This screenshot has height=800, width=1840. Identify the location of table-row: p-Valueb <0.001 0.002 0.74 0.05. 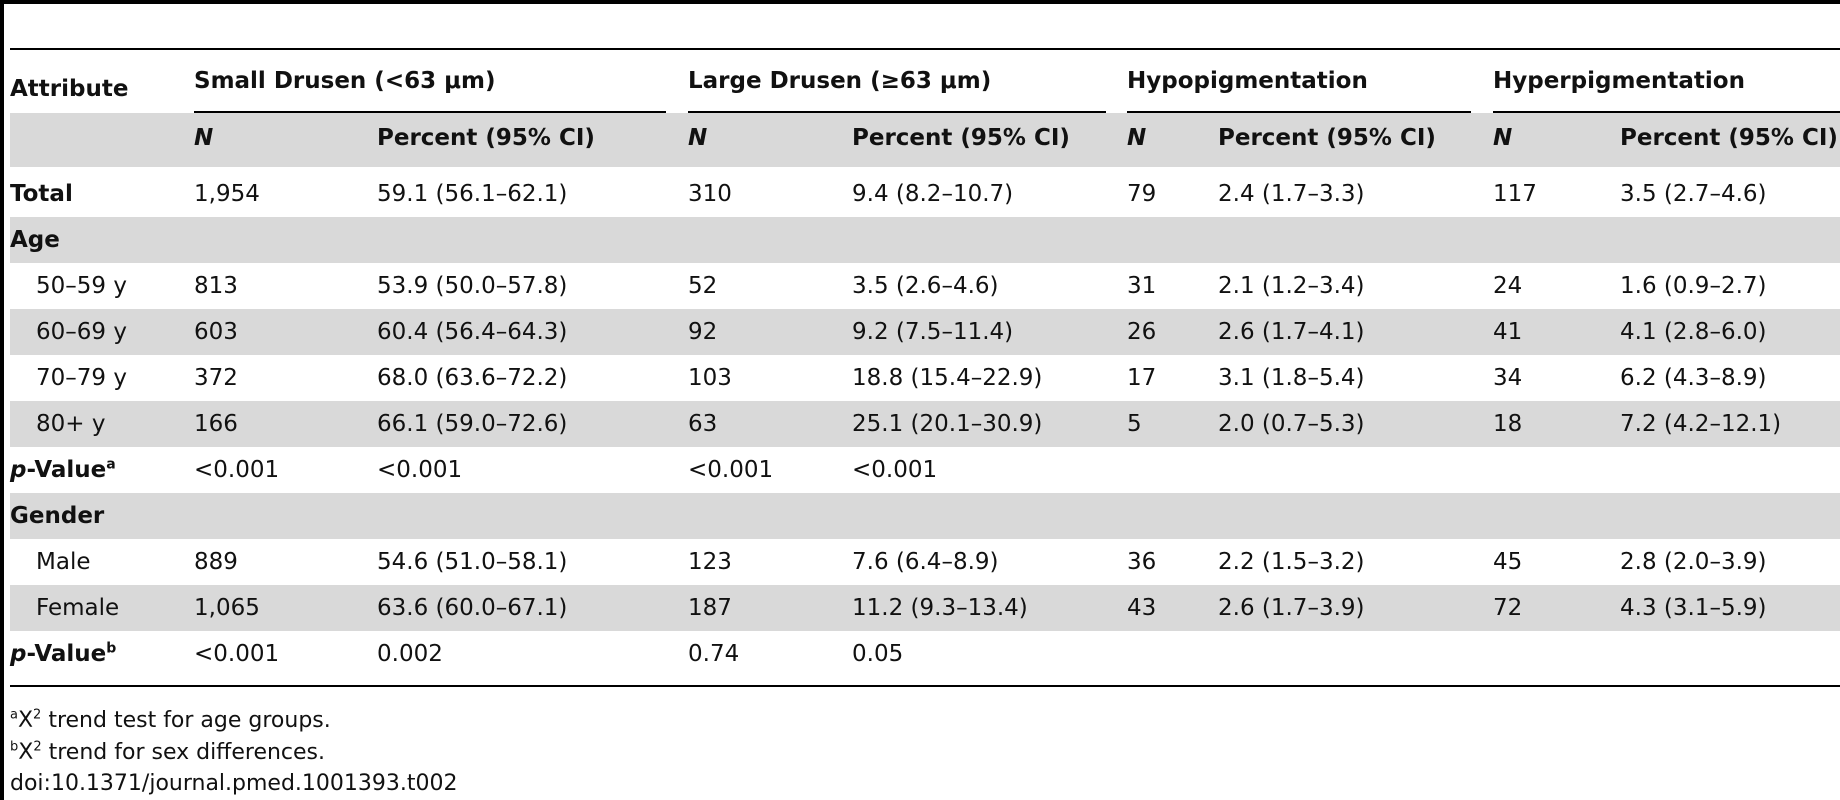
(925, 654).